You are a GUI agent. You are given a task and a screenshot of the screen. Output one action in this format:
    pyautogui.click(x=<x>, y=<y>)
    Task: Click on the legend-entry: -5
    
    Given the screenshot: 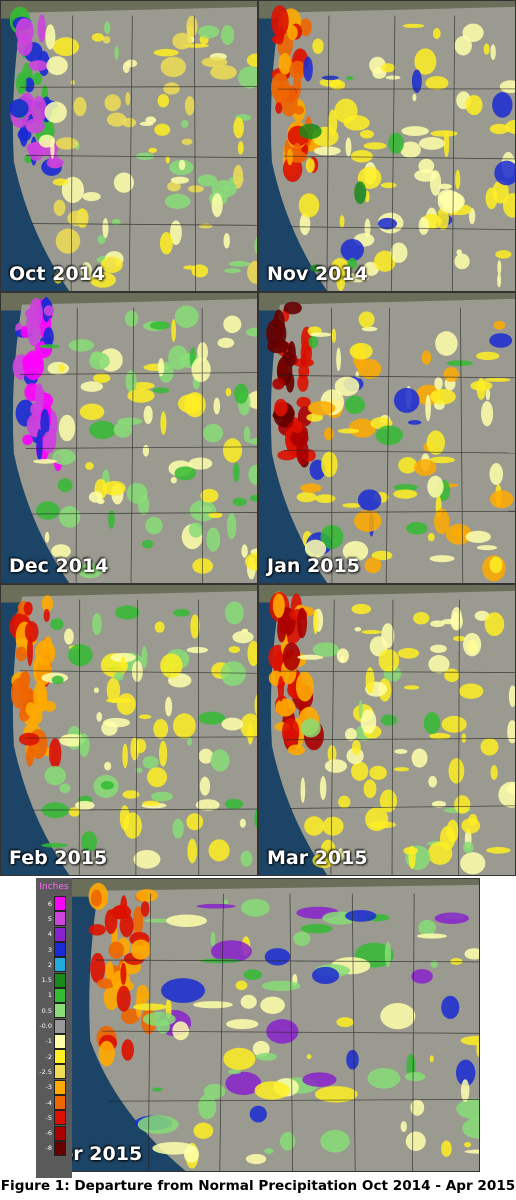 What is the action you would take?
    pyautogui.click(x=54, y=1118)
    